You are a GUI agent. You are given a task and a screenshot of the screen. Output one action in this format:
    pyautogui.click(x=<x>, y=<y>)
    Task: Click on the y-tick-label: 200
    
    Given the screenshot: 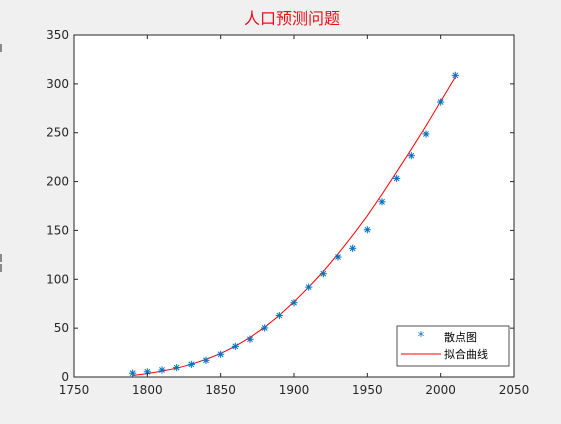 What is the action you would take?
    pyautogui.click(x=57, y=182)
    